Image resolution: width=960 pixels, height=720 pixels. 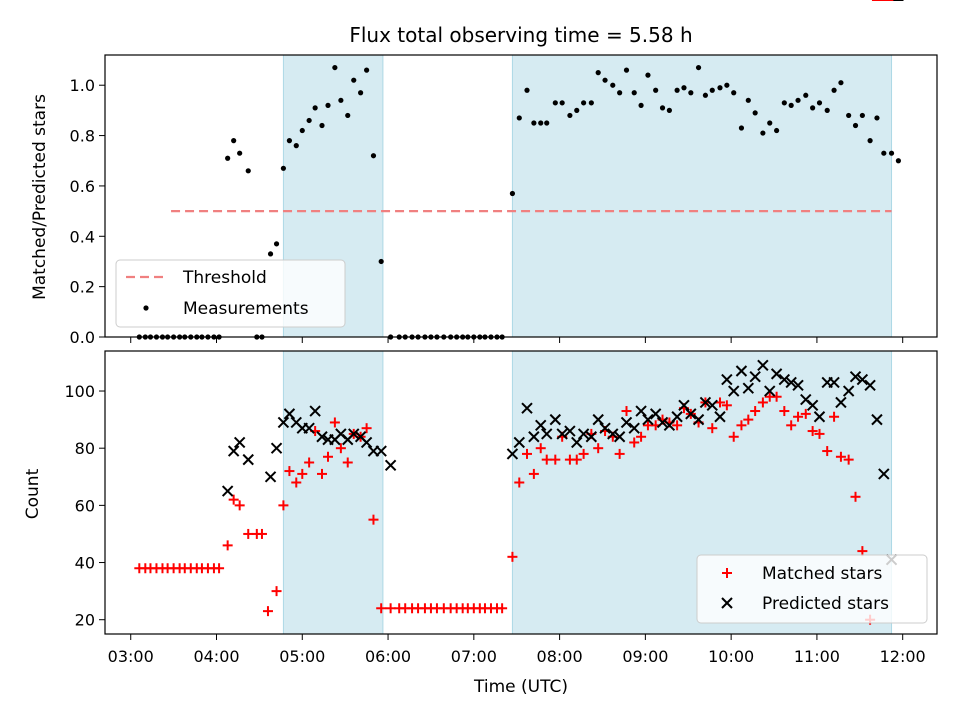 I want to click on x-tick-label: 09:00, so click(x=645, y=656).